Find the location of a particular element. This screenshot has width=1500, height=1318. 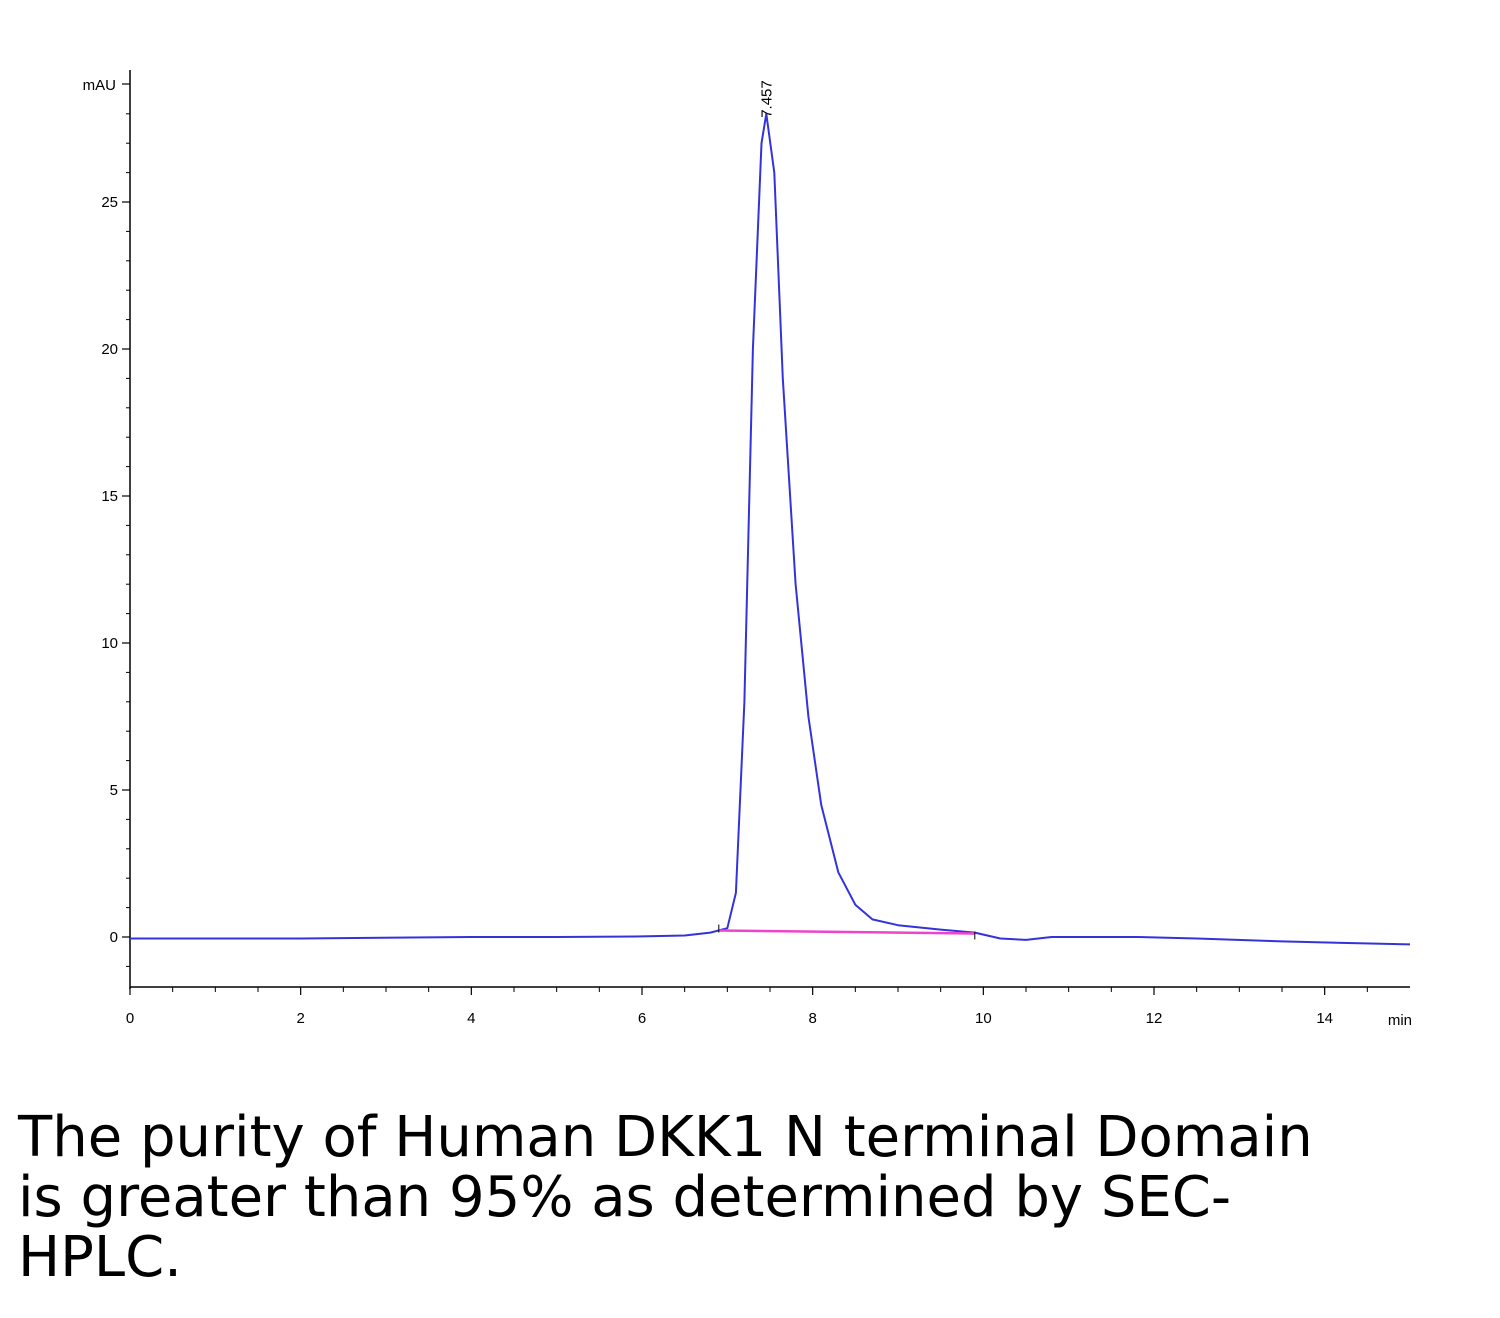

x-tick-label: 2 is located at coordinates (300, 1018).